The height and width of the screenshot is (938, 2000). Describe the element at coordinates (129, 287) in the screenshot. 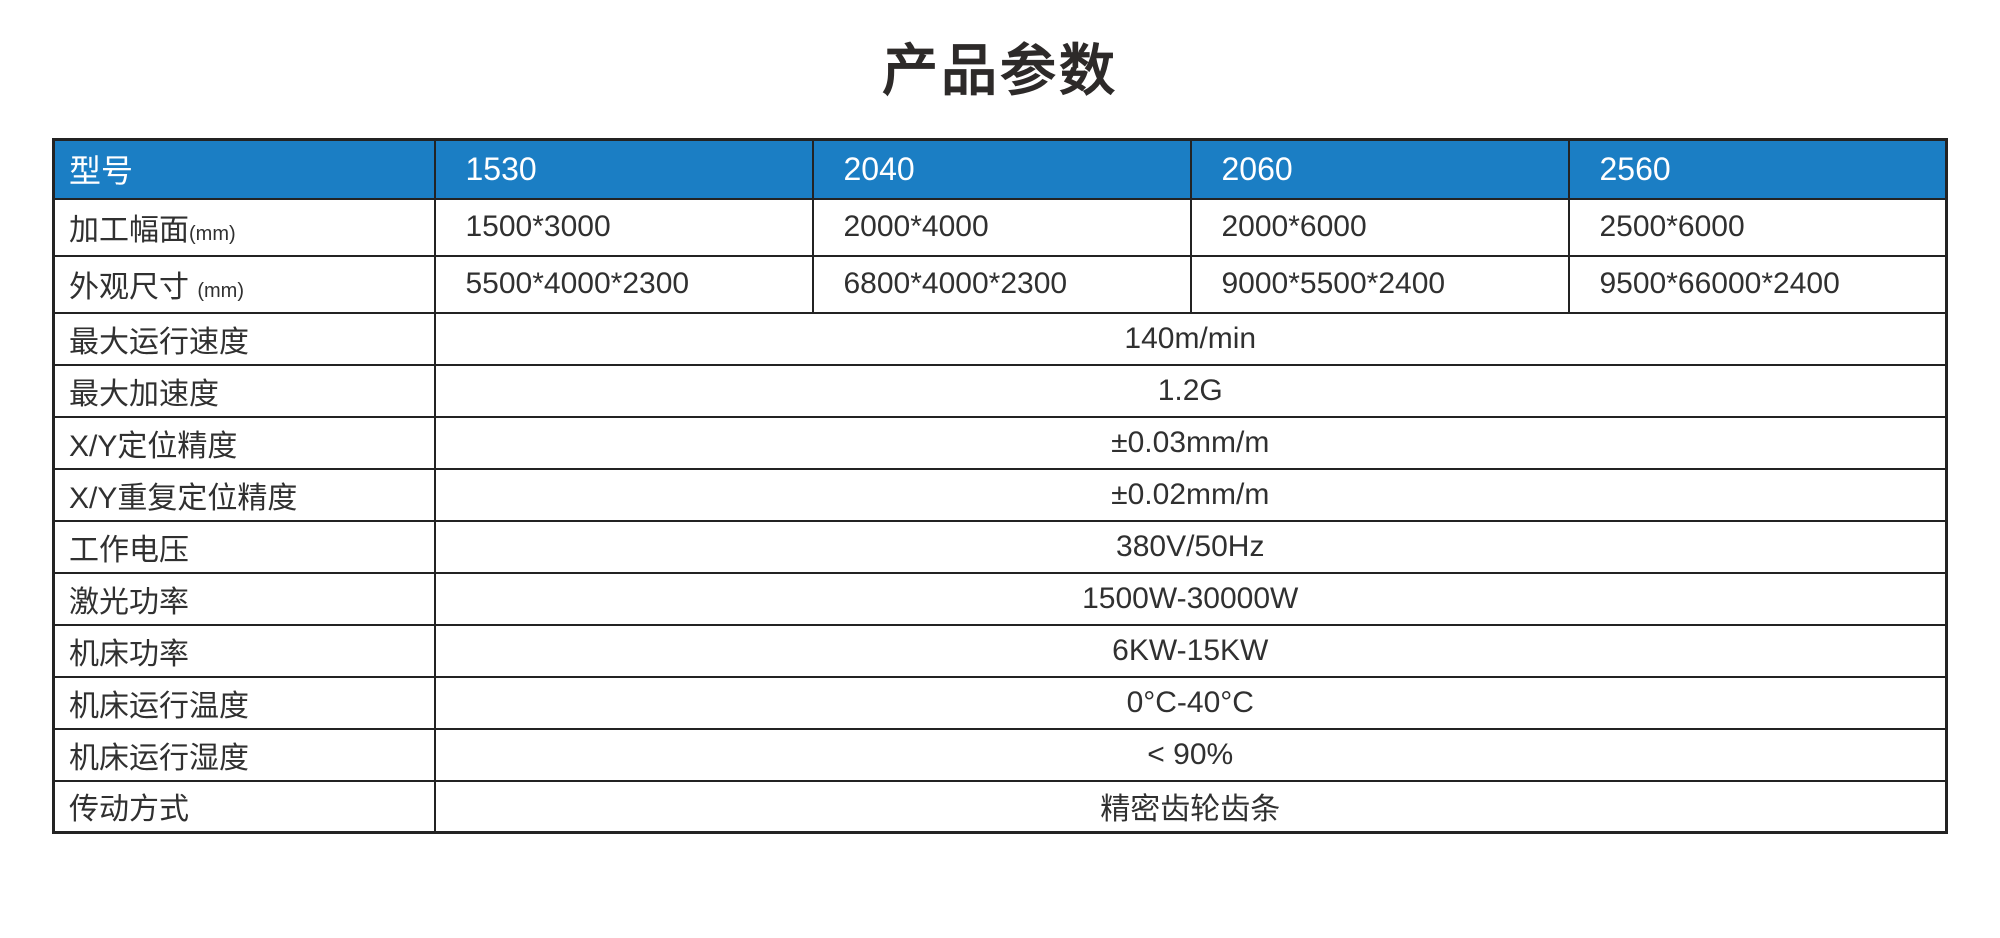

I see `row-label-text: 外观尺寸` at that location.